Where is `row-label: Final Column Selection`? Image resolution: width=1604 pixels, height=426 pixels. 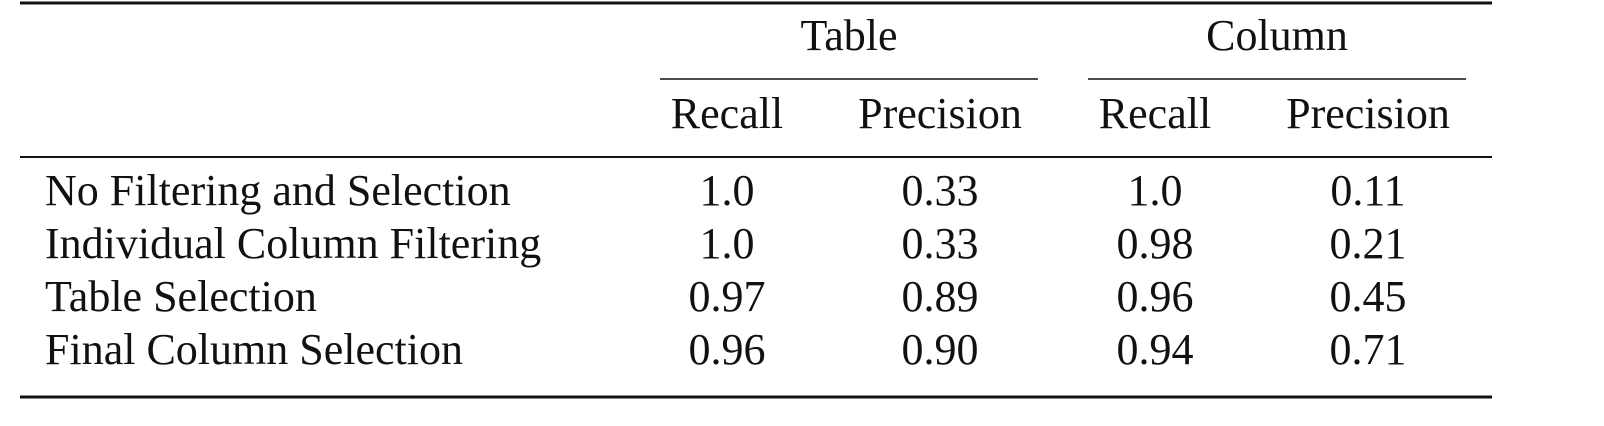 row-label: Final Column Selection is located at coordinates (254, 349).